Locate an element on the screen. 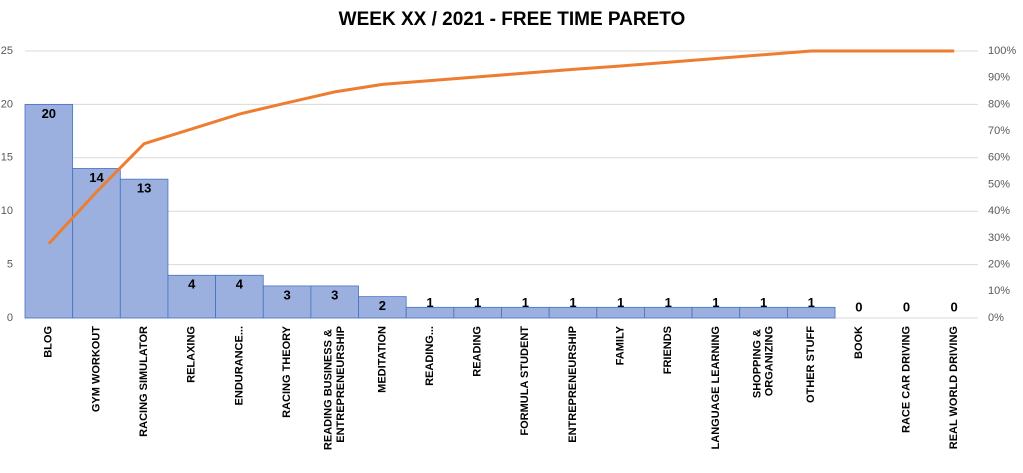 The height and width of the screenshot is (473, 1023). x-tick-label: RELAXING is located at coordinates (192, 354).